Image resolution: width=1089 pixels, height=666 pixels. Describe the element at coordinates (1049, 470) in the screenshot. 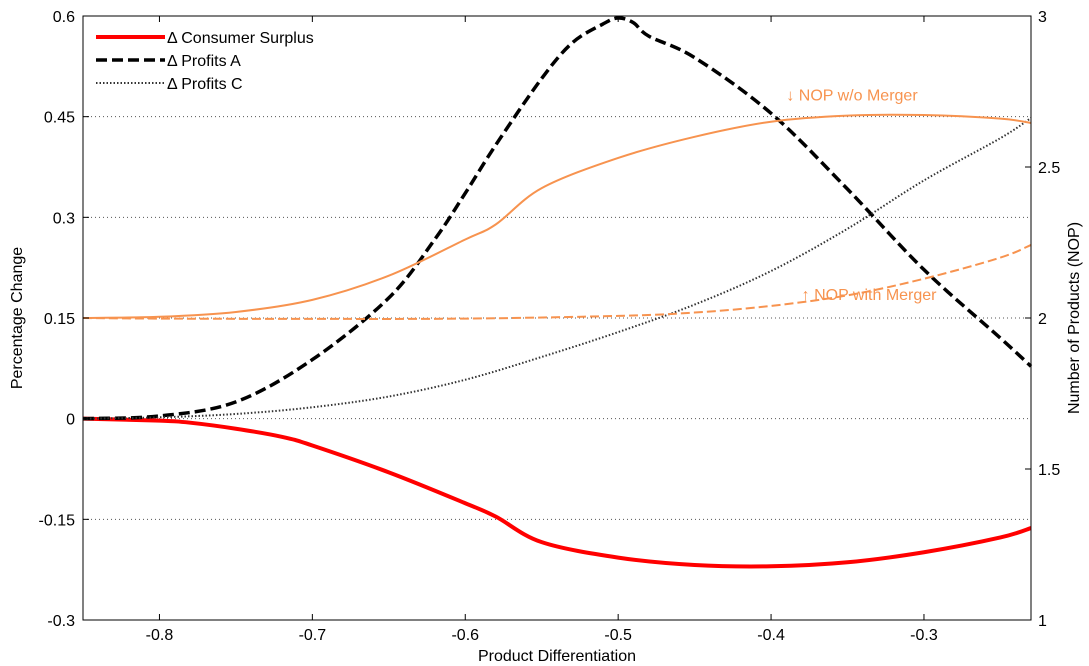

I see `y-tick-label-right: 1.5` at that location.